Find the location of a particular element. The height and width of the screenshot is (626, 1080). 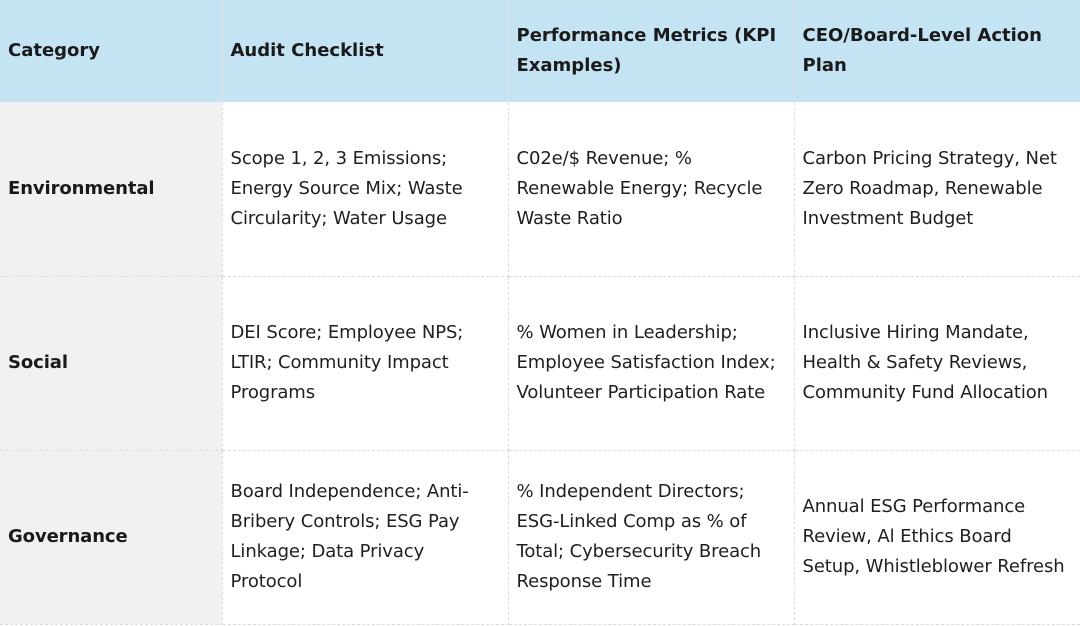

header-audit-checklist: Audit Checklist is located at coordinates (365, 51).